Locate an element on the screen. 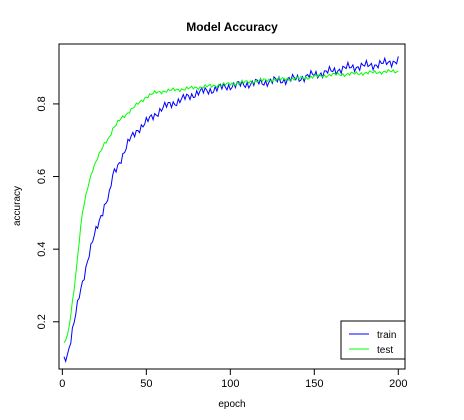 The image size is (464, 420). x-tick-label: 150 is located at coordinates (314, 384).